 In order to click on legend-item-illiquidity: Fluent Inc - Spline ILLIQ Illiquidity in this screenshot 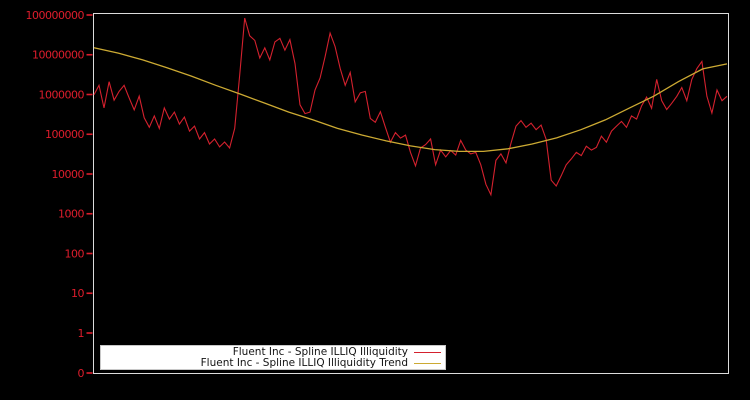, I will do `click(273, 351)`.